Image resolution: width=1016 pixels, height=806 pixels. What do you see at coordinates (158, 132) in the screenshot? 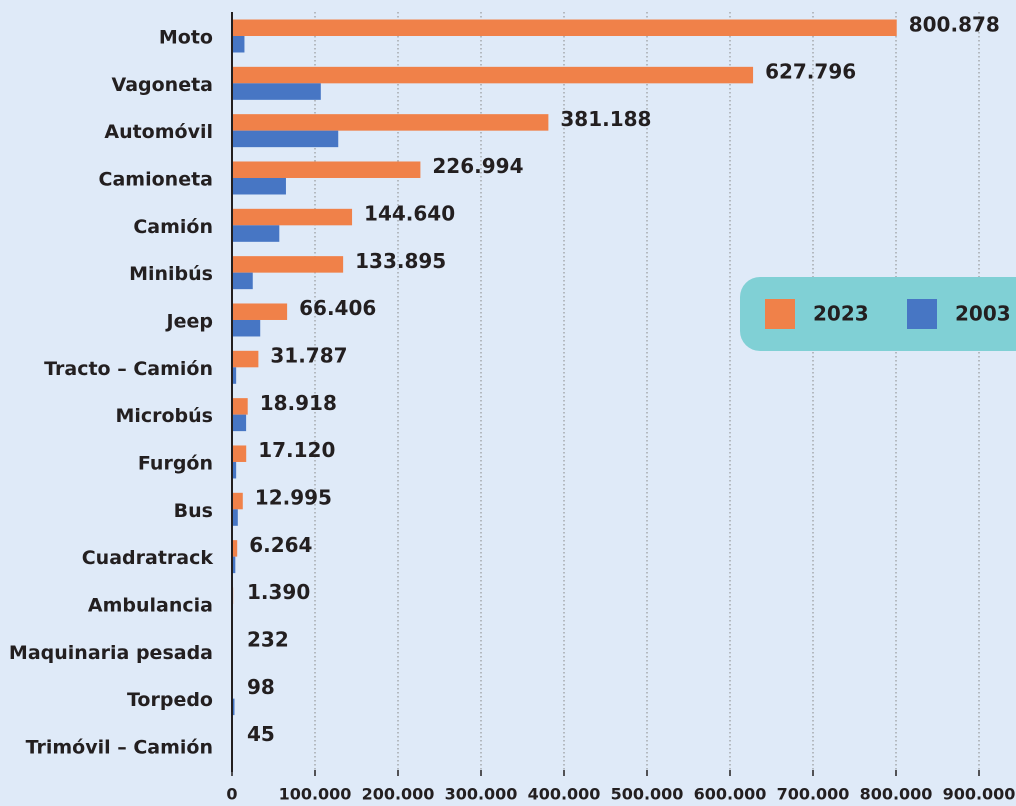
I see `y-tick-label: Automóvil` at bounding box center [158, 132].